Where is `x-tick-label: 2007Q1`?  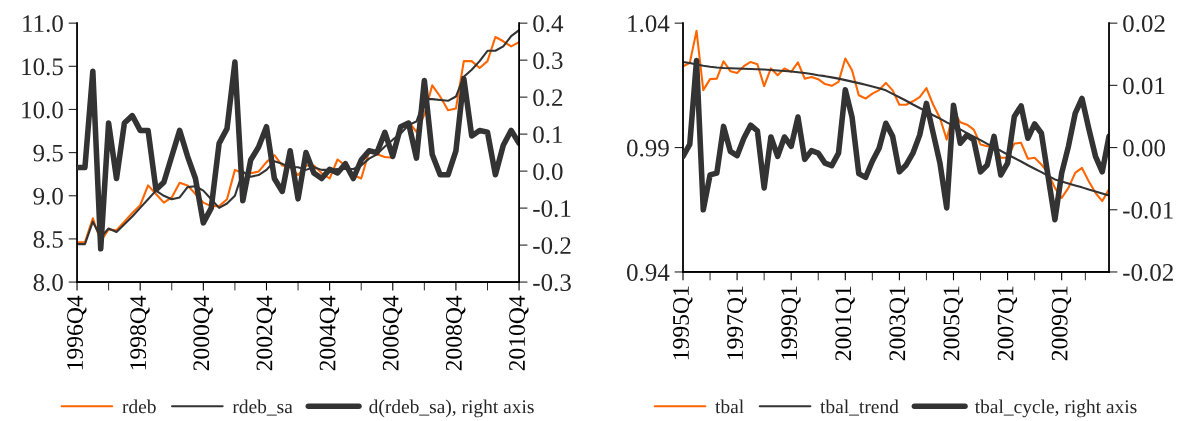 x-tick-label: 2007Q1 is located at coordinates (1007, 323).